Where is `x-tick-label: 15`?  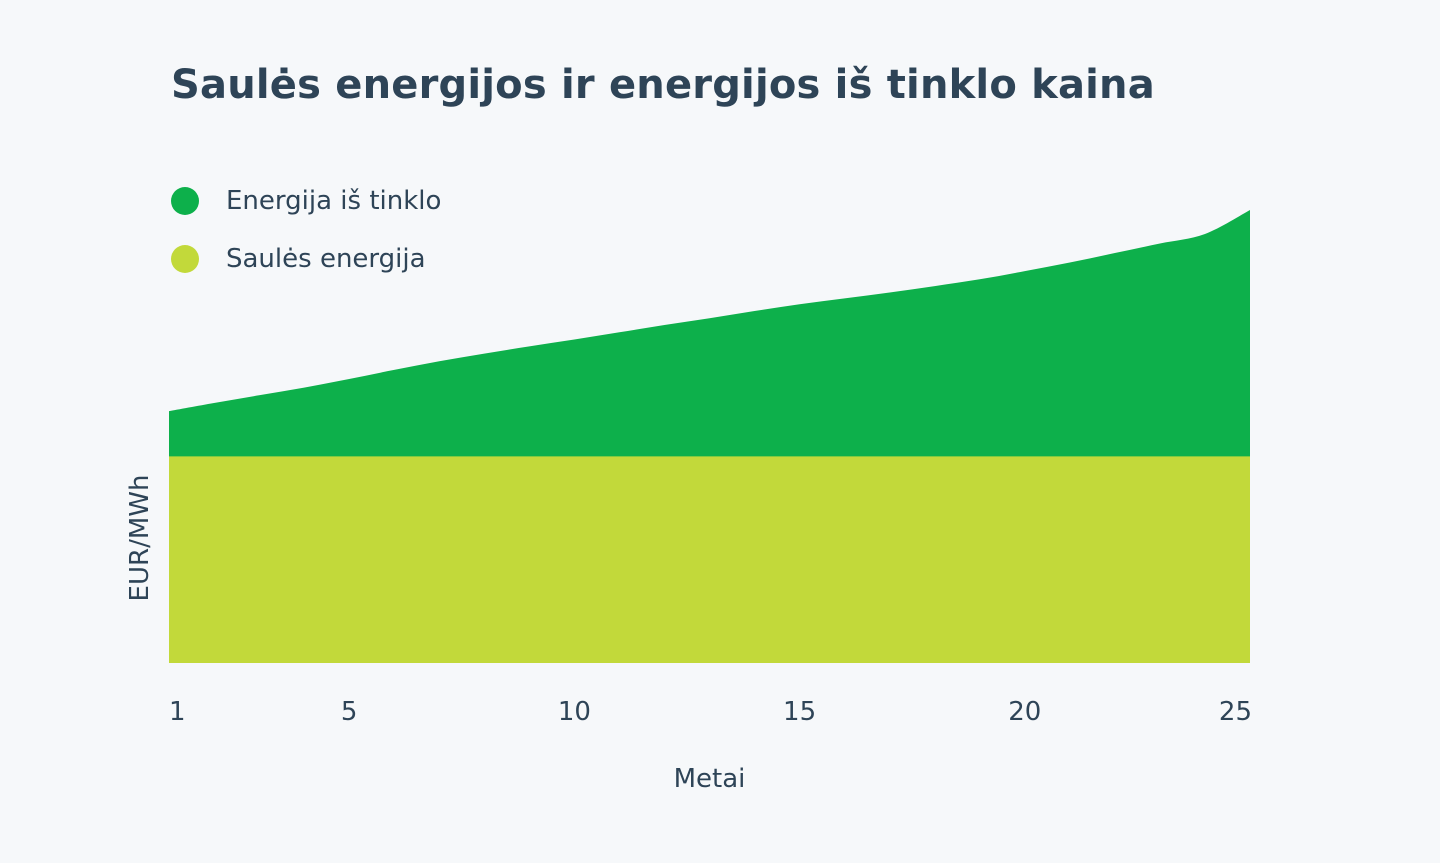 x-tick-label: 15 is located at coordinates (799, 712).